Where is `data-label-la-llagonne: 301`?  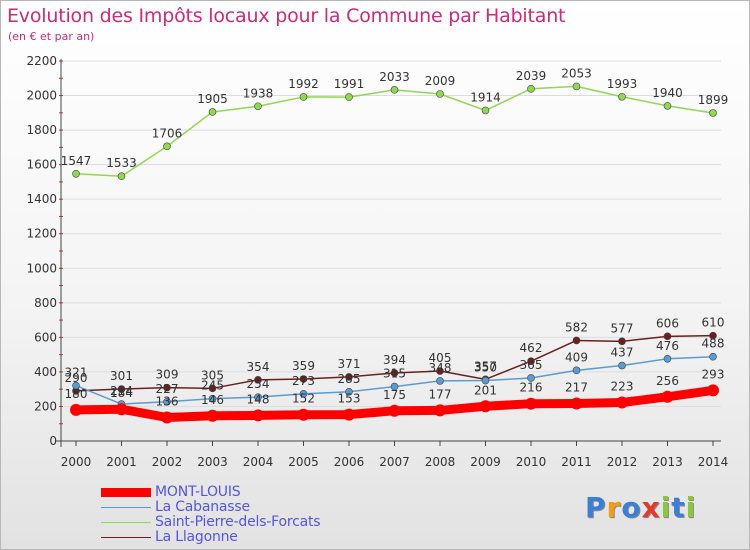 data-label-la-llagonne: 301 is located at coordinates (121, 376).